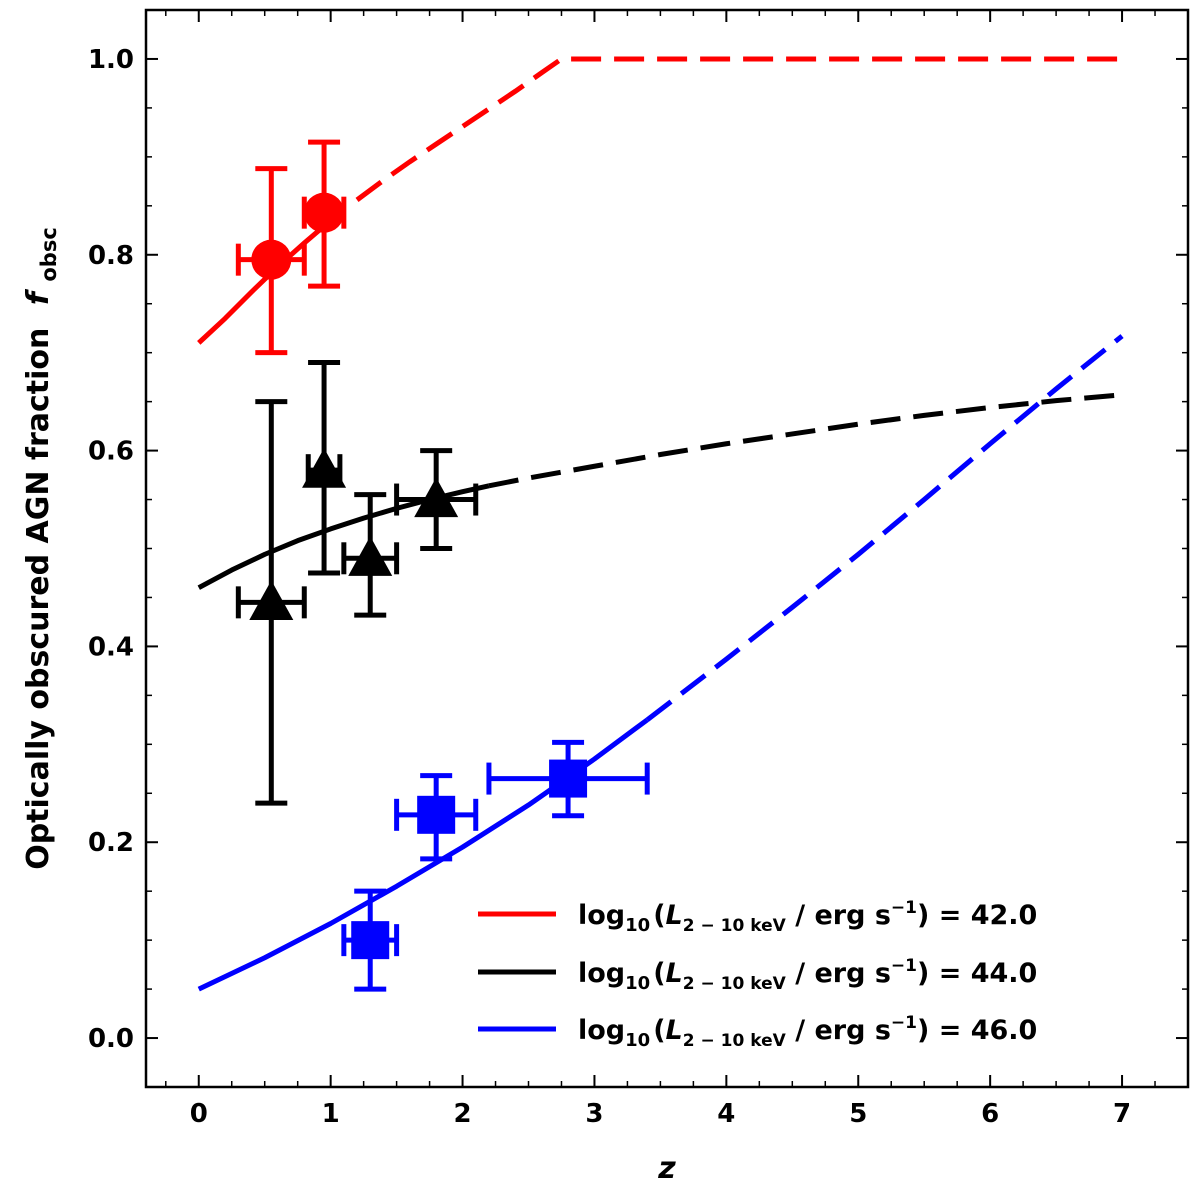 Image resolution: width=1200 pixels, height=1193 pixels. What do you see at coordinates (111, 843) in the screenshot?
I see `y-tick-label: 0.2` at bounding box center [111, 843].